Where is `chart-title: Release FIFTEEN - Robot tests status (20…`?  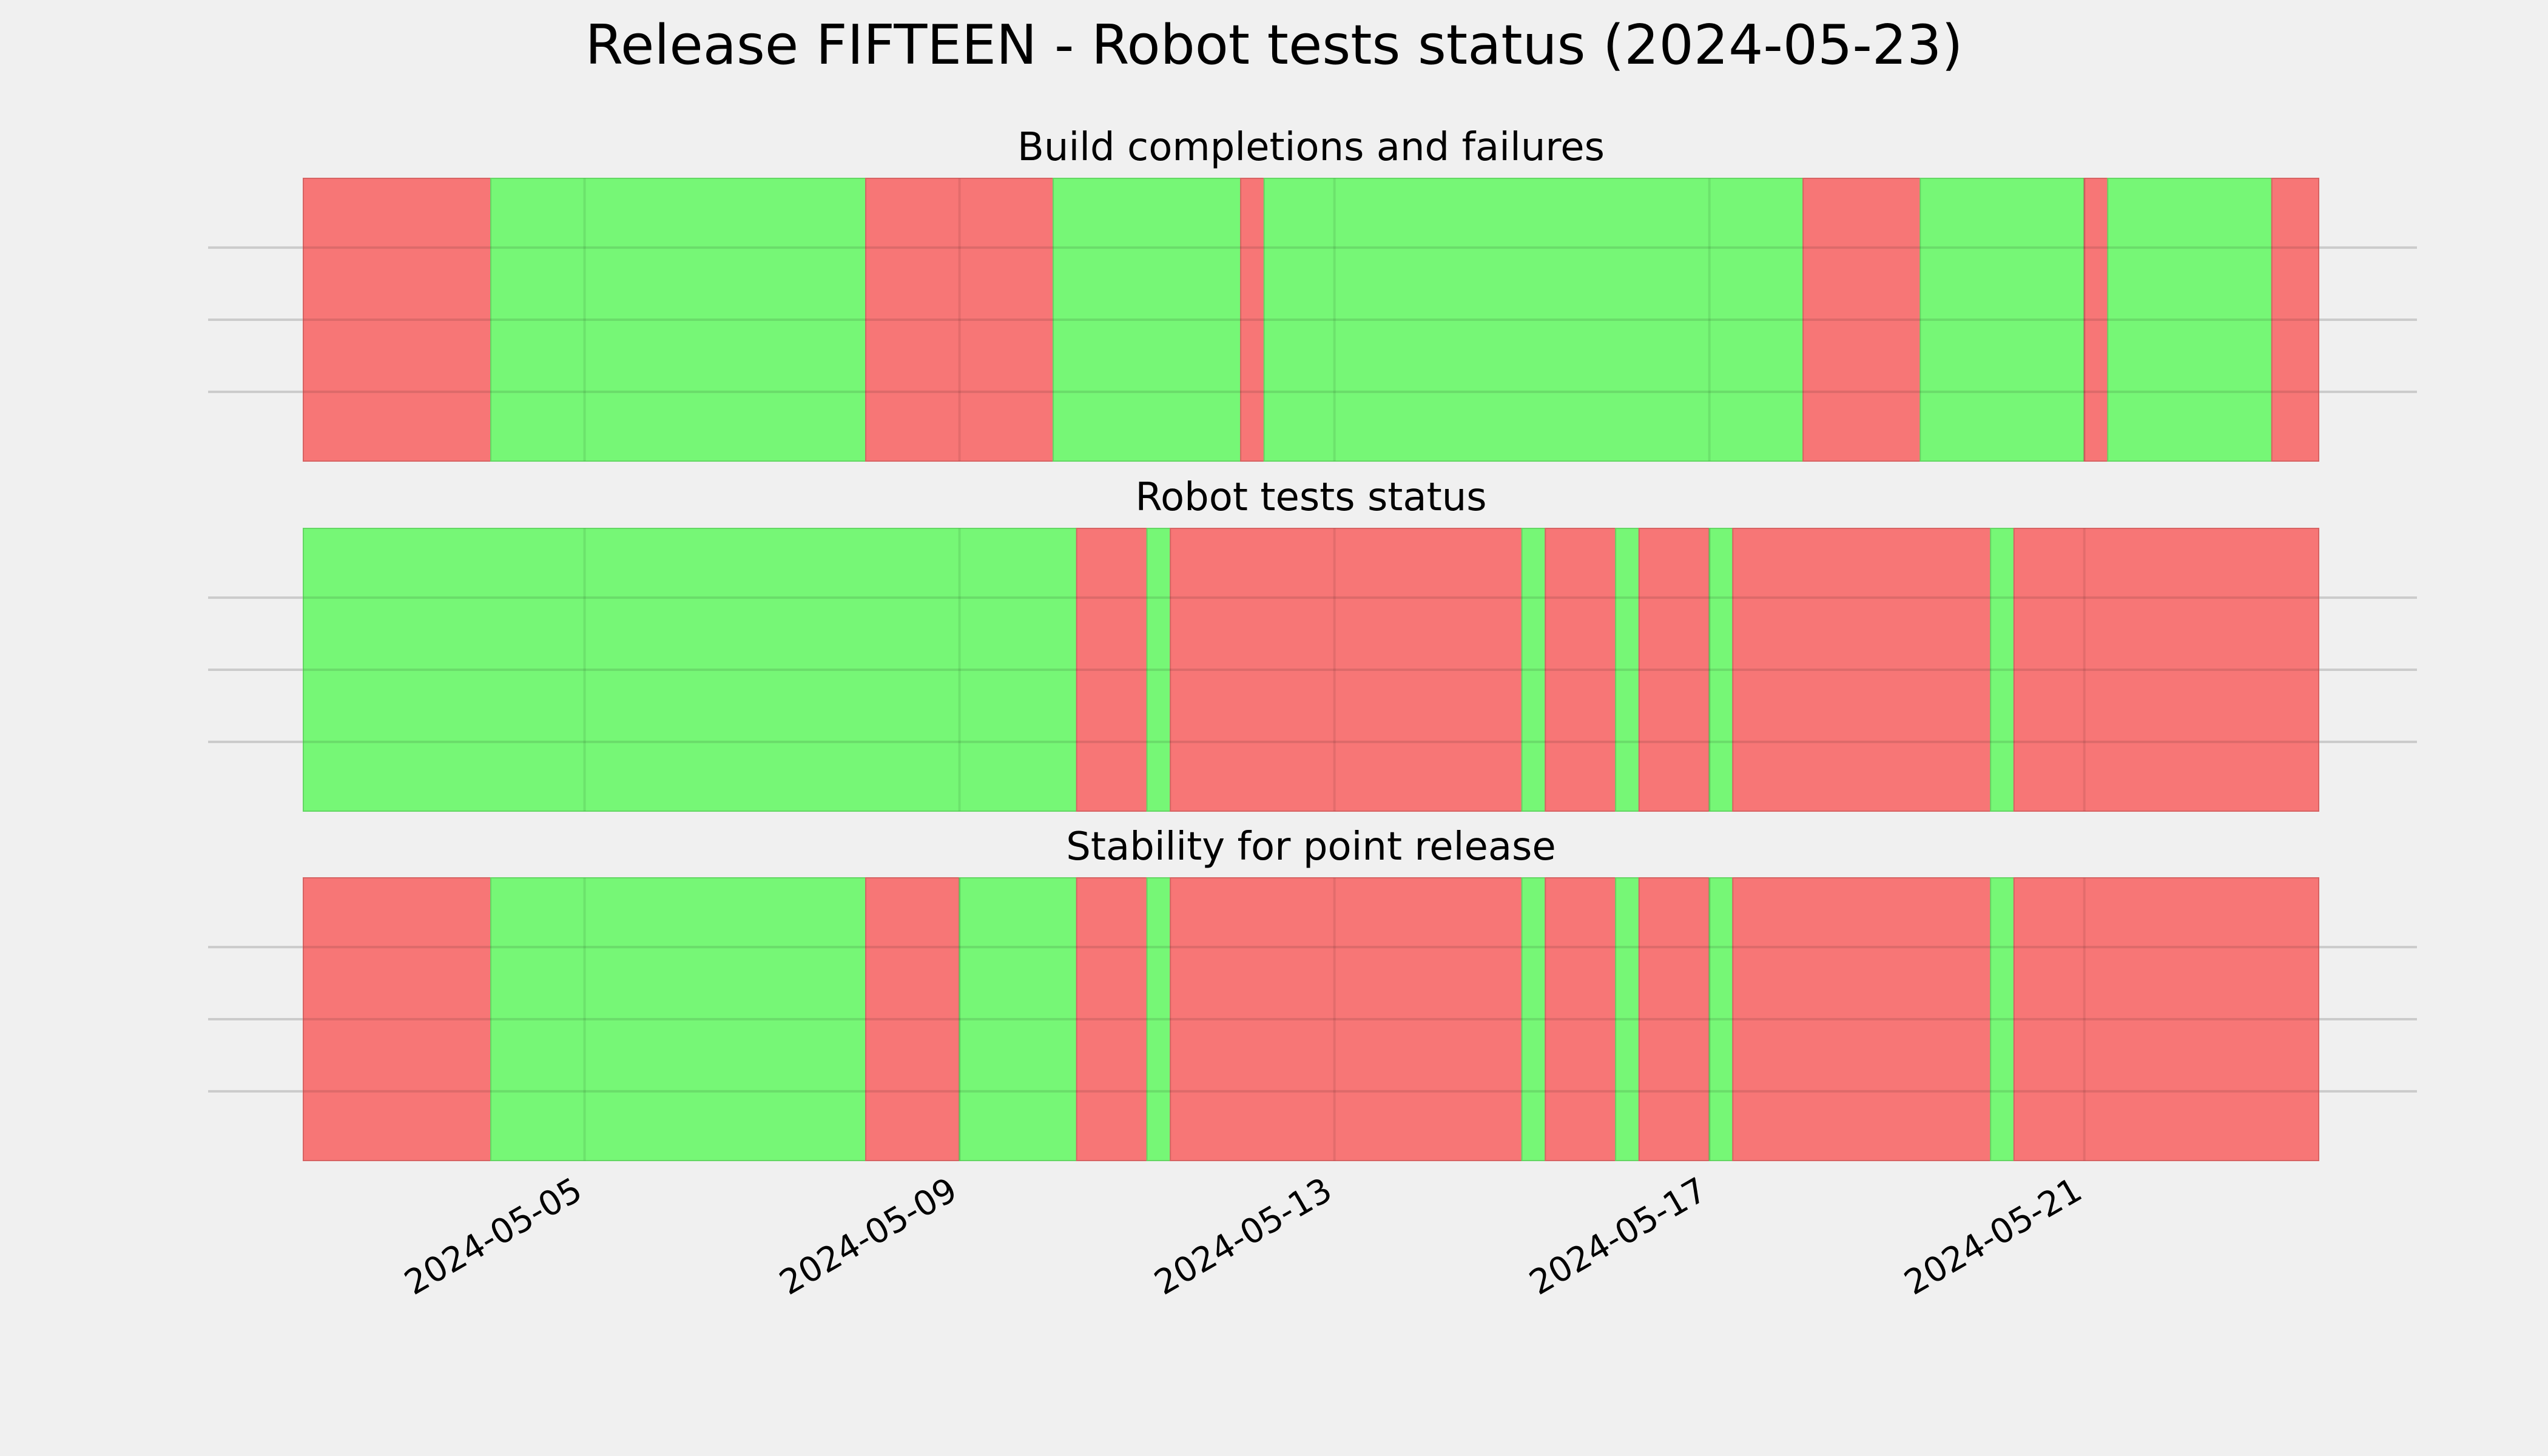 chart-title: Release FIFTEEN - Robot tests status (20… is located at coordinates (1274, 45).